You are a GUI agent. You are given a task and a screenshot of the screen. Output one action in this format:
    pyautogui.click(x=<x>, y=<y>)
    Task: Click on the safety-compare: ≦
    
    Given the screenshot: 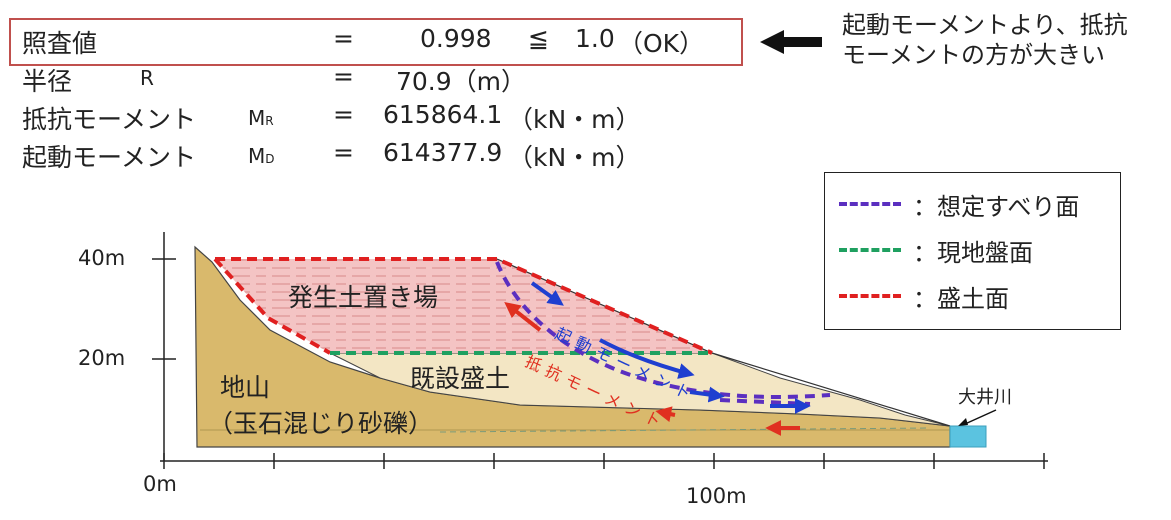 What is the action you would take?
    pyautogui.click(x=538, y=38)
    